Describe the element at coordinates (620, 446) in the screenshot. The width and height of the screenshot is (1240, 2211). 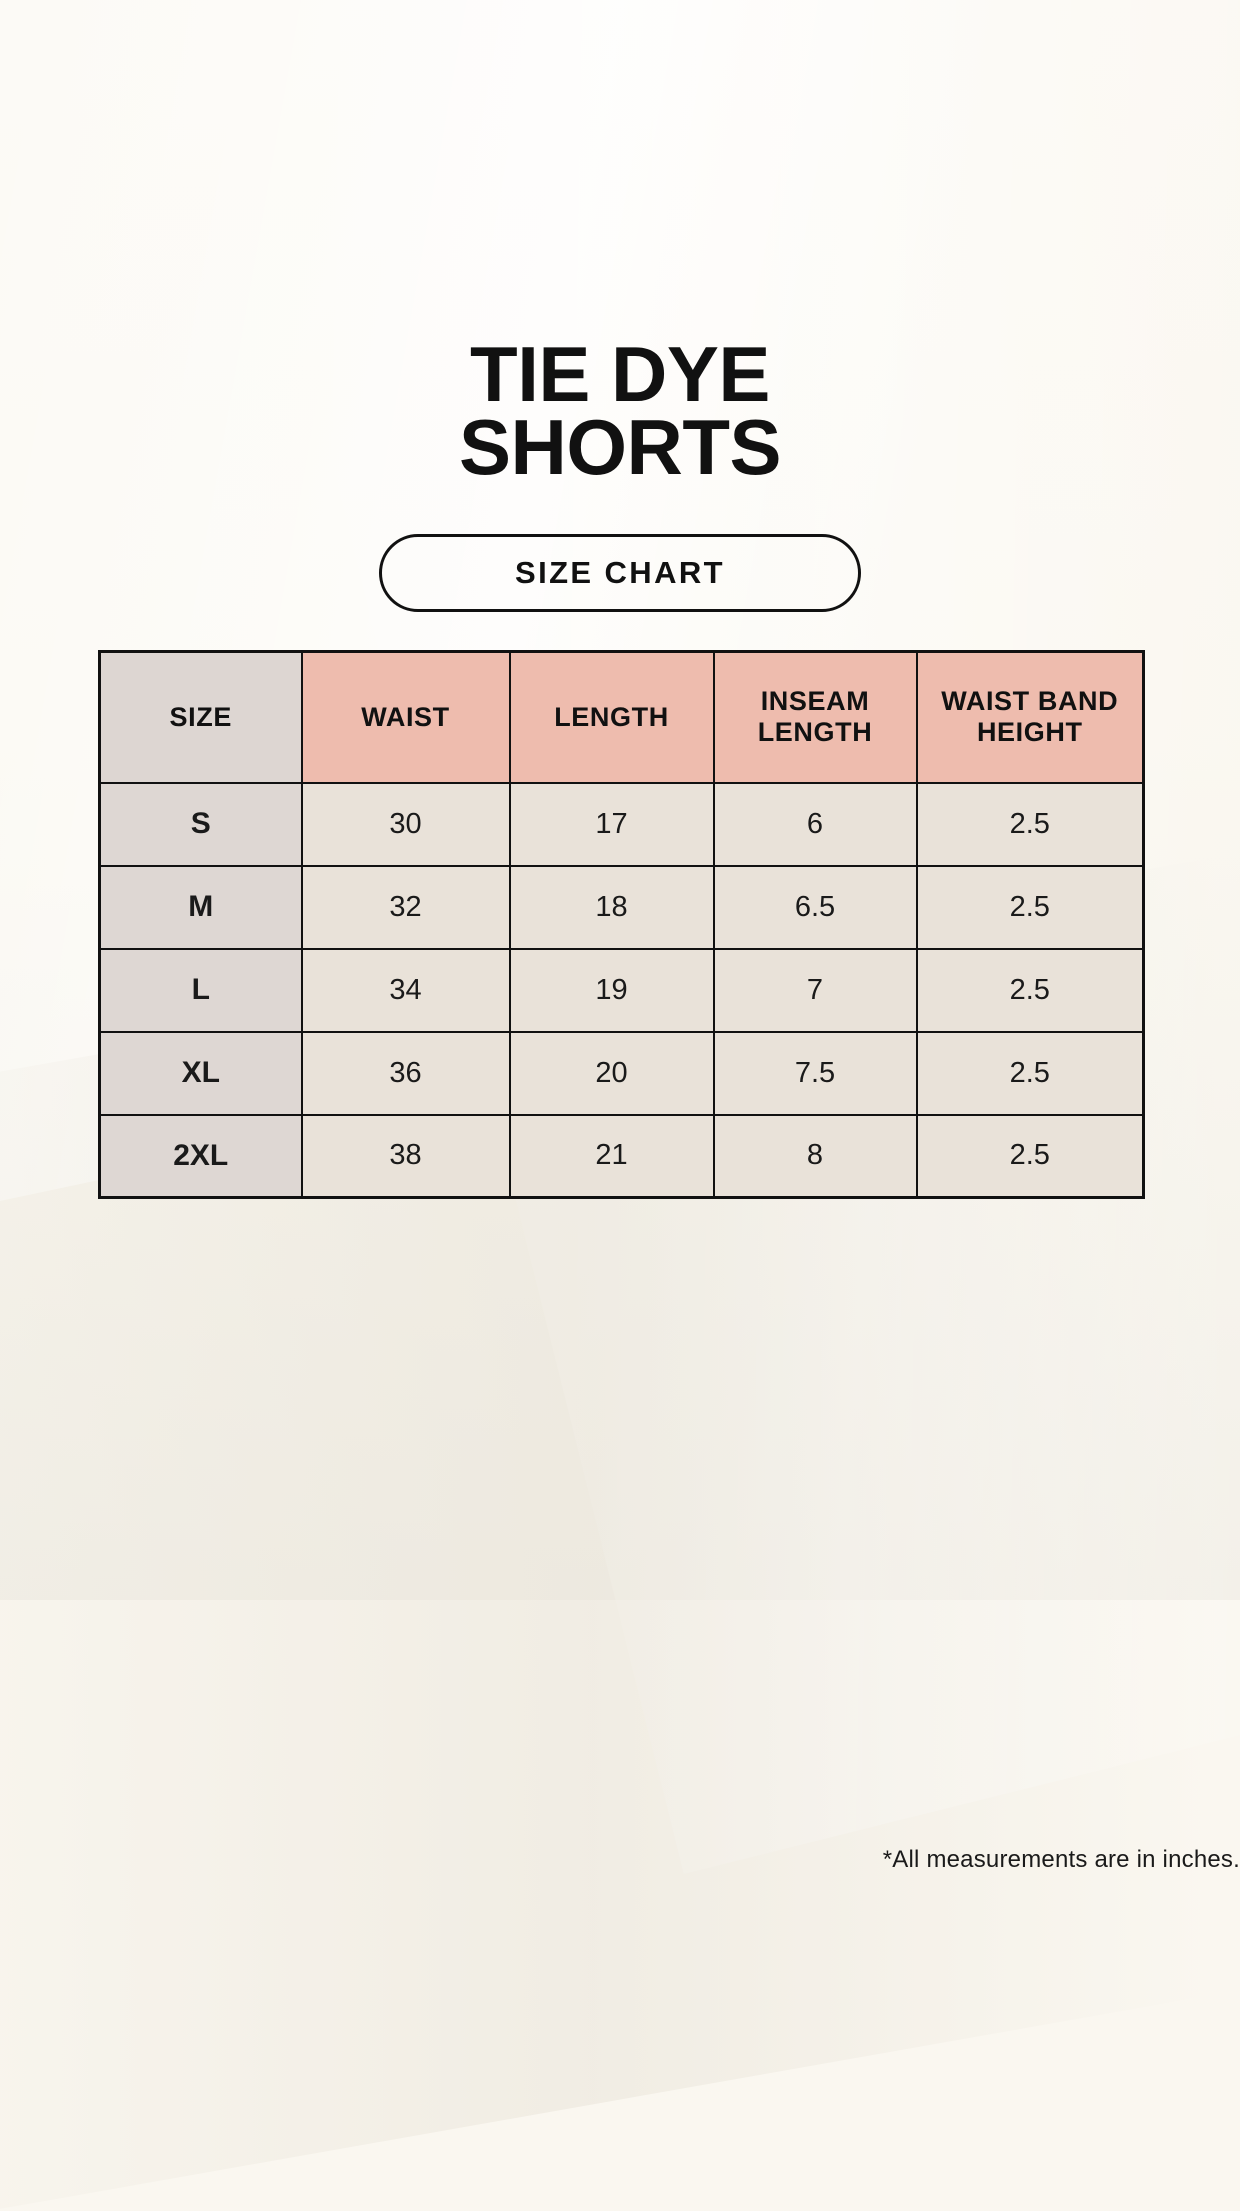
I see `page-title-line-2: SHORTS` at that location.